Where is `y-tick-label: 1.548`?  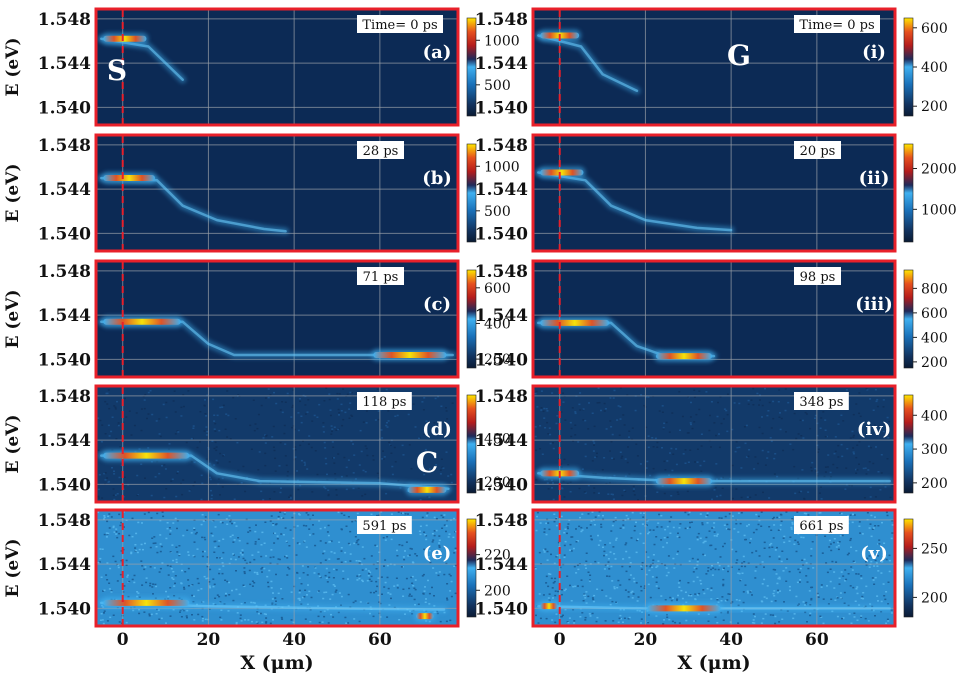
y-tick-label: 1.548 is located at coordinates (501, 20).